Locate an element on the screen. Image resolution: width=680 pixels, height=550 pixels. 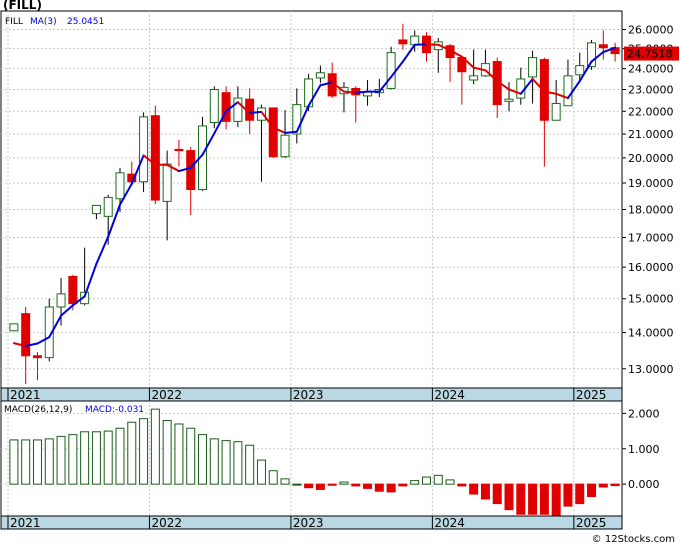
price-legend: FILL MA(3) 25.0451 is located at coordinates (54, 22).